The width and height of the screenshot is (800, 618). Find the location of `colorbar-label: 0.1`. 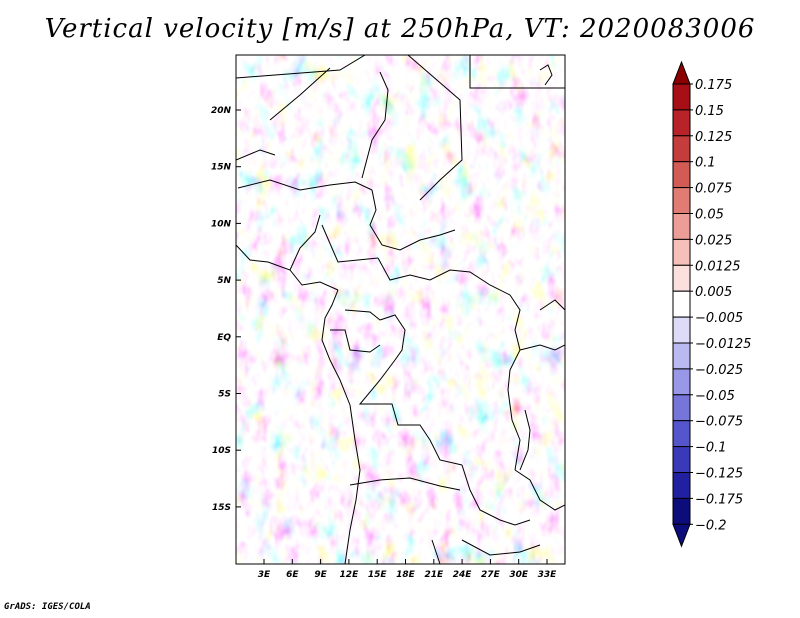

colorbar-label: 0.1 is located at coordinates (705, 163).